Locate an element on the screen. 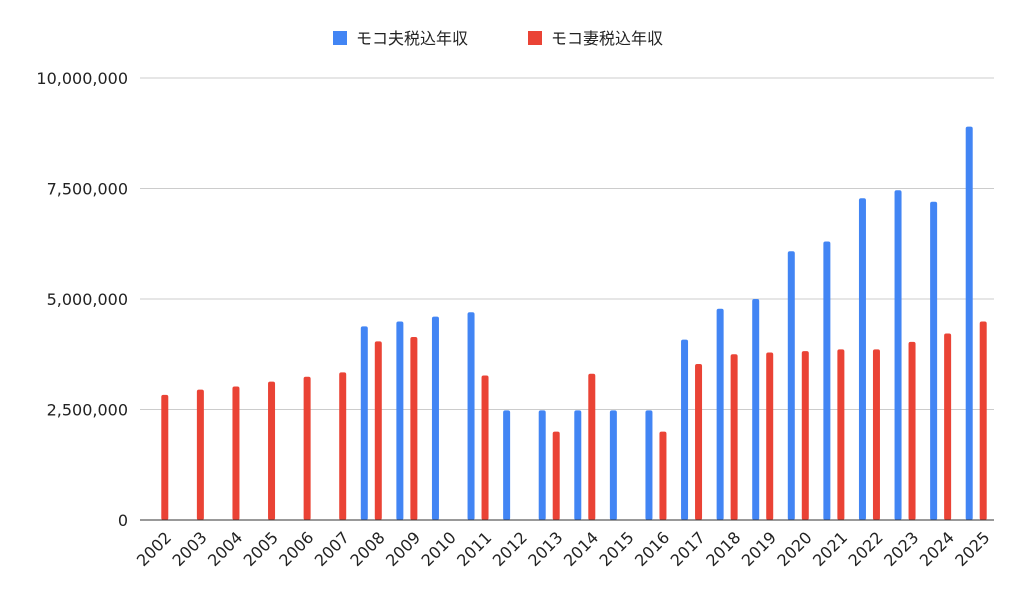  x-tick-label-2013: 2013 is located at coordinates (545, 549).